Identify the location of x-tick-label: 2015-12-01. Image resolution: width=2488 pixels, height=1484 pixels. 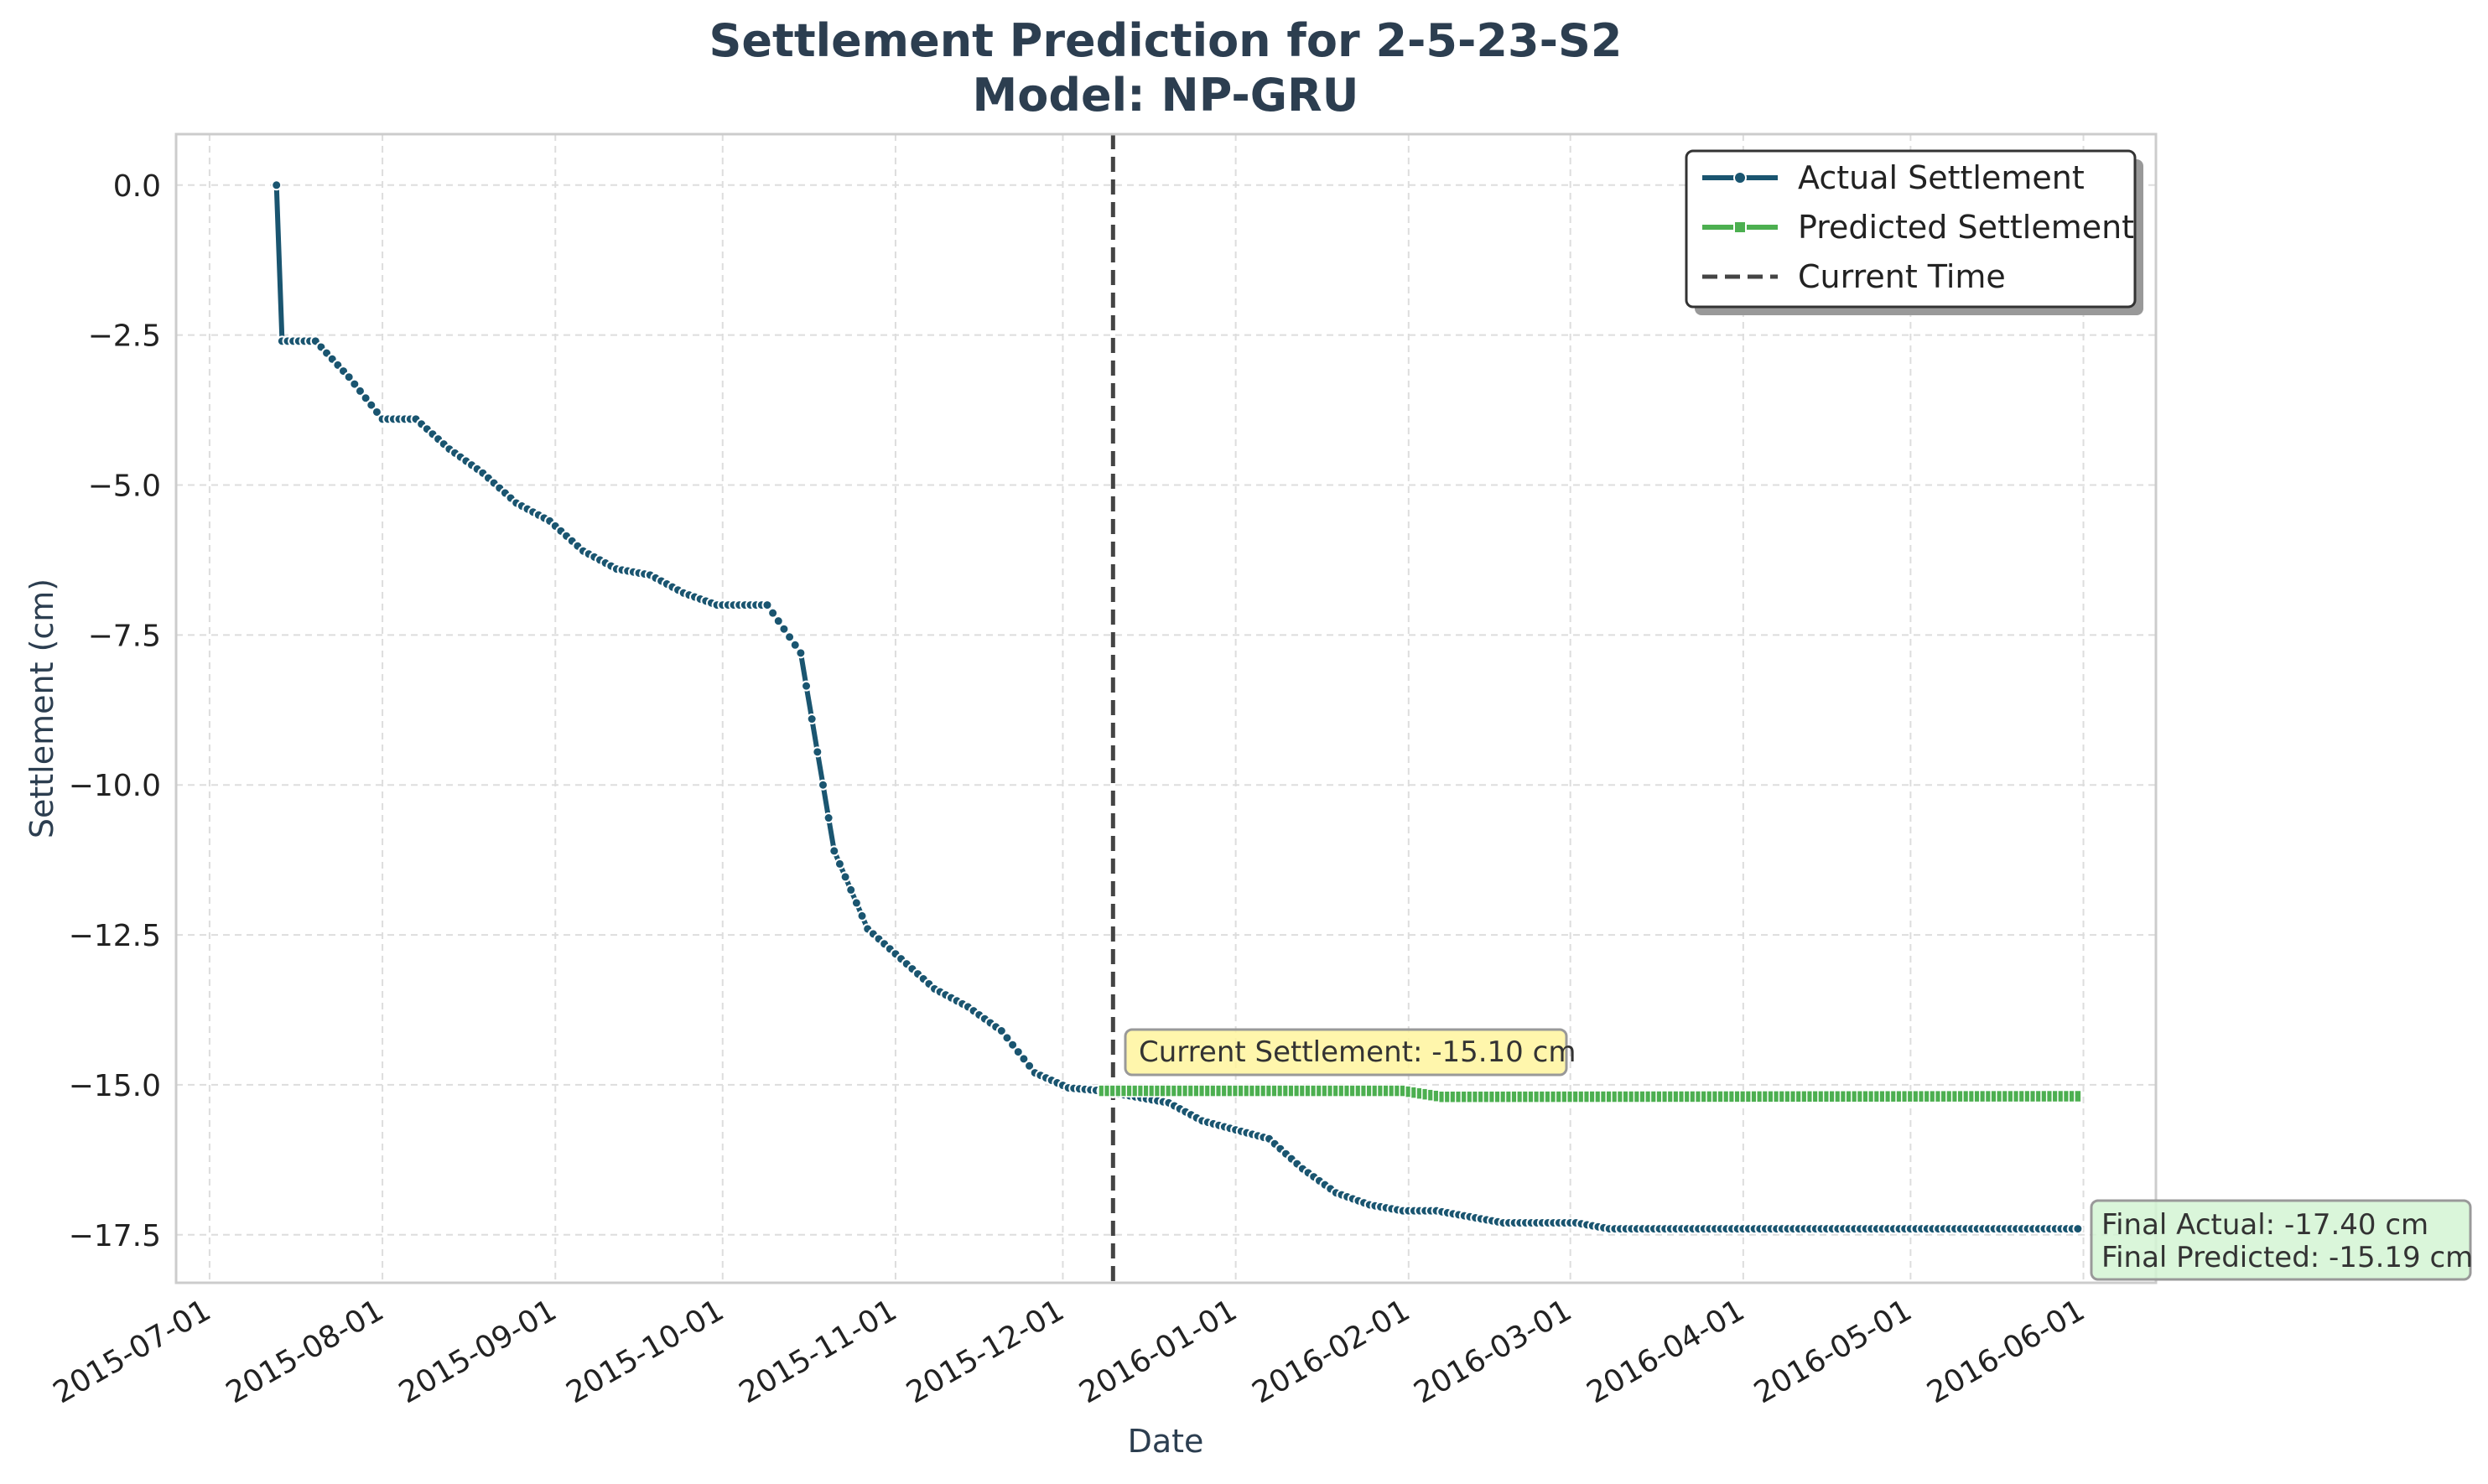
(985, 1351).